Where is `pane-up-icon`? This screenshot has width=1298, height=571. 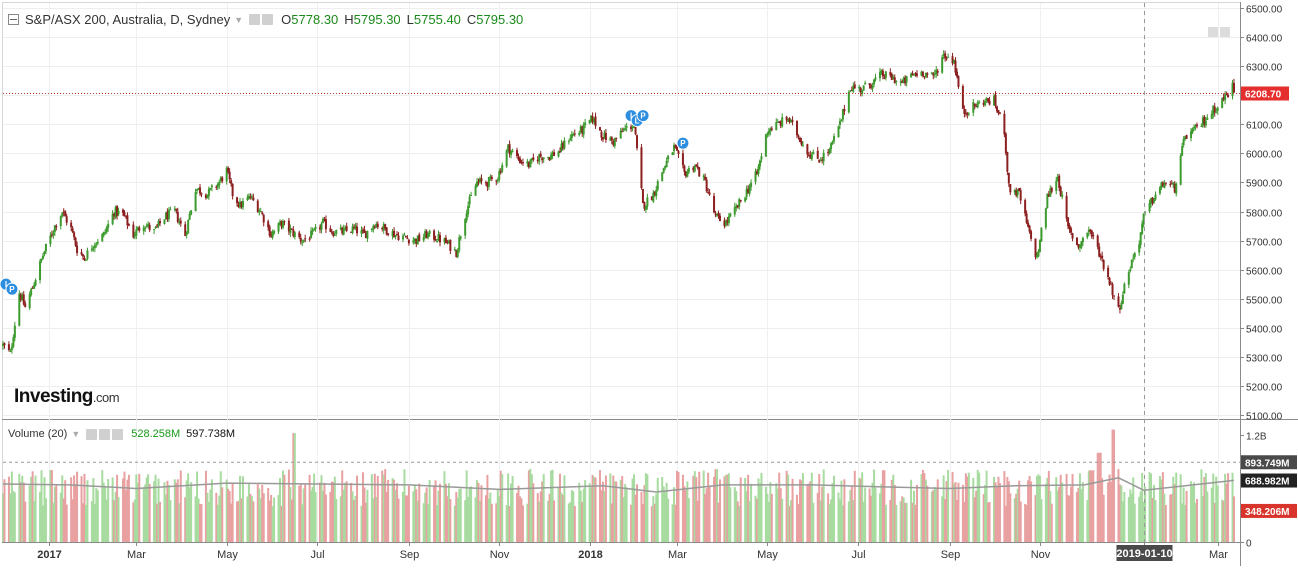 pane-up-icon is located at coordinates (1213, 32).